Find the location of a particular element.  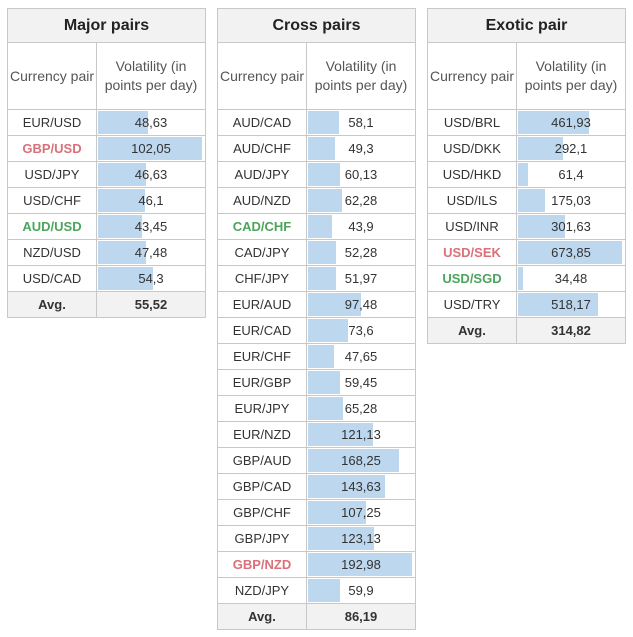

volatility-value: 143,63 is located at coordinates (361, 486).